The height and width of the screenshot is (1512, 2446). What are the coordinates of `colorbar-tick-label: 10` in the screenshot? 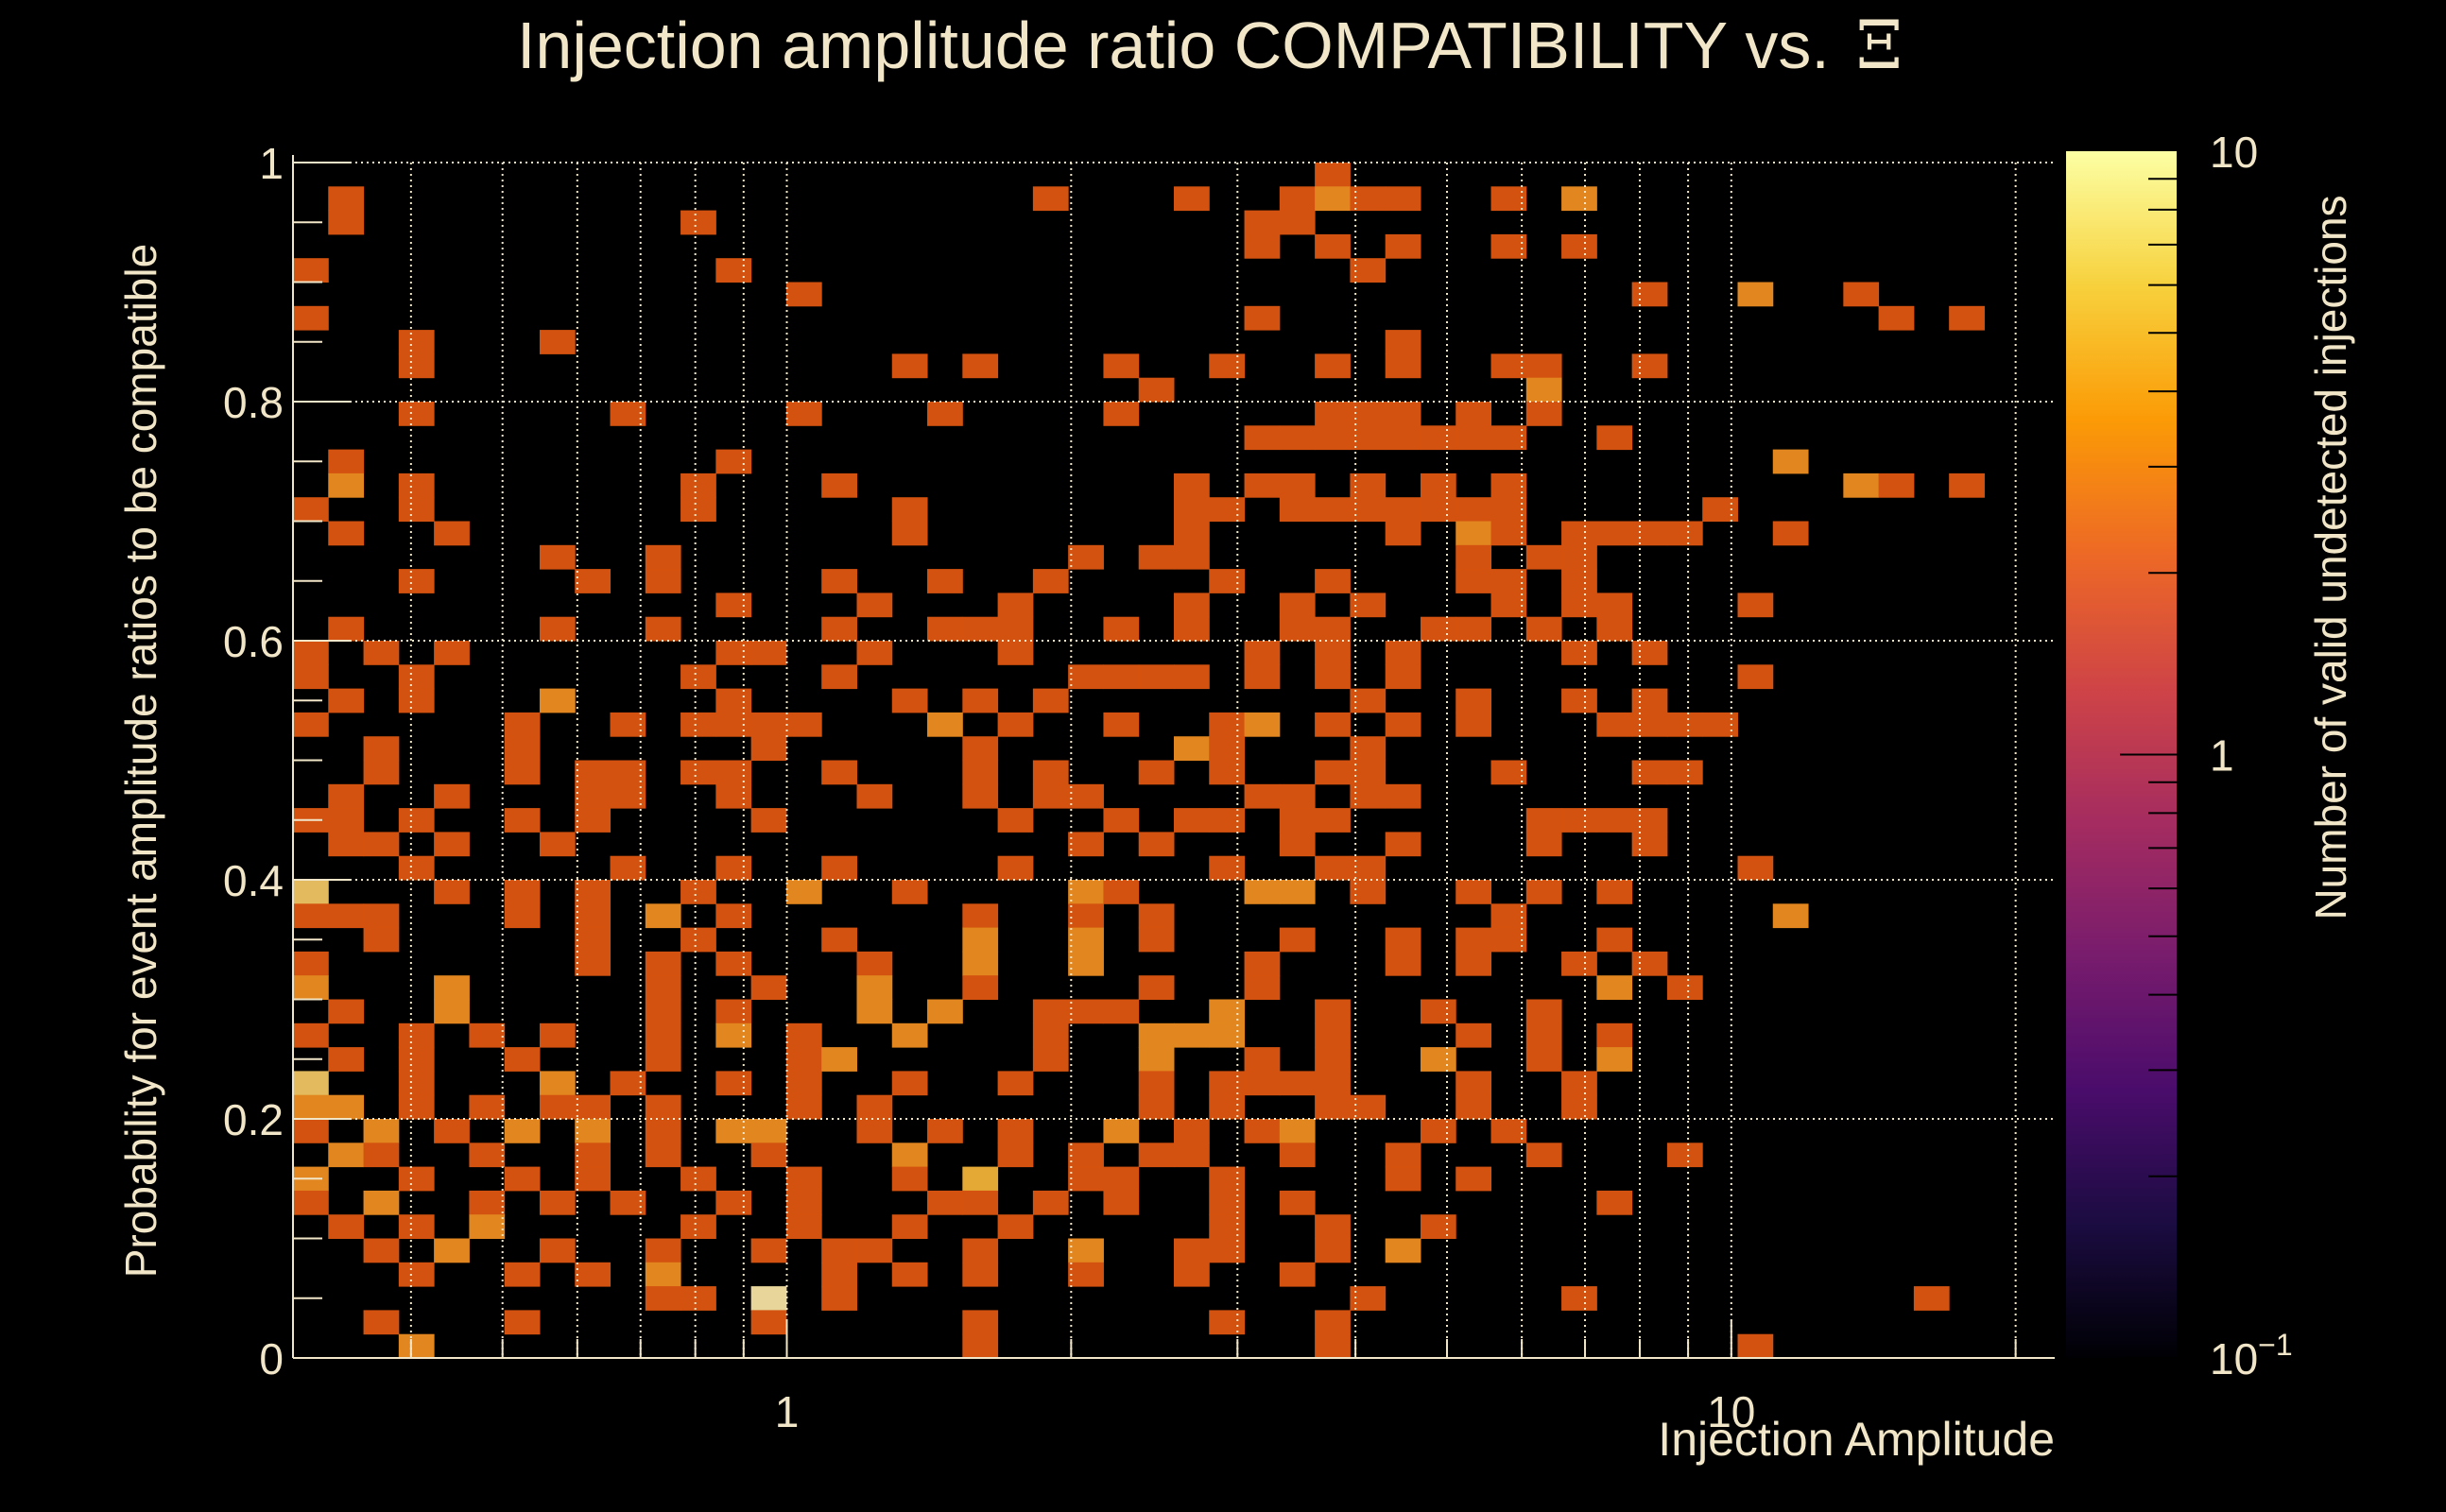 It's located at (2234, 152).